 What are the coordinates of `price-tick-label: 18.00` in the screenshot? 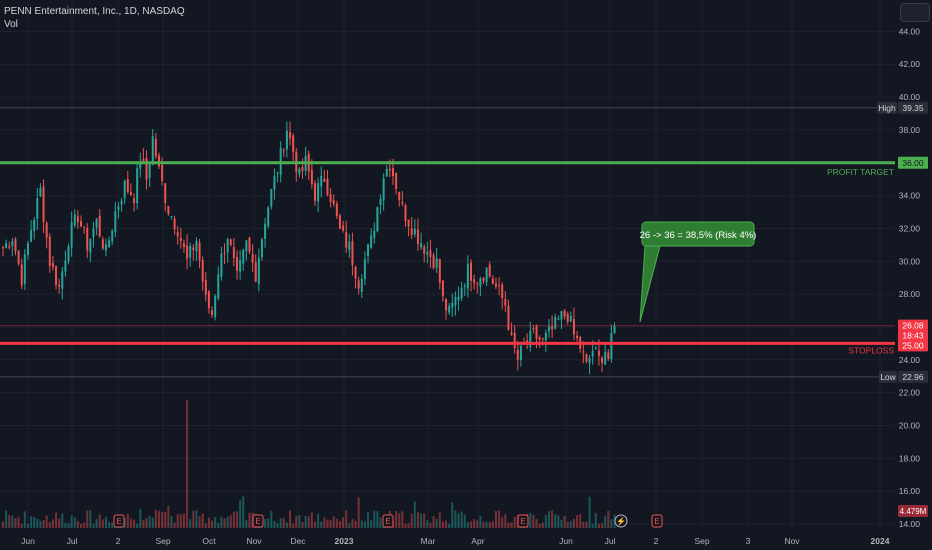 It's located at (910, 458).